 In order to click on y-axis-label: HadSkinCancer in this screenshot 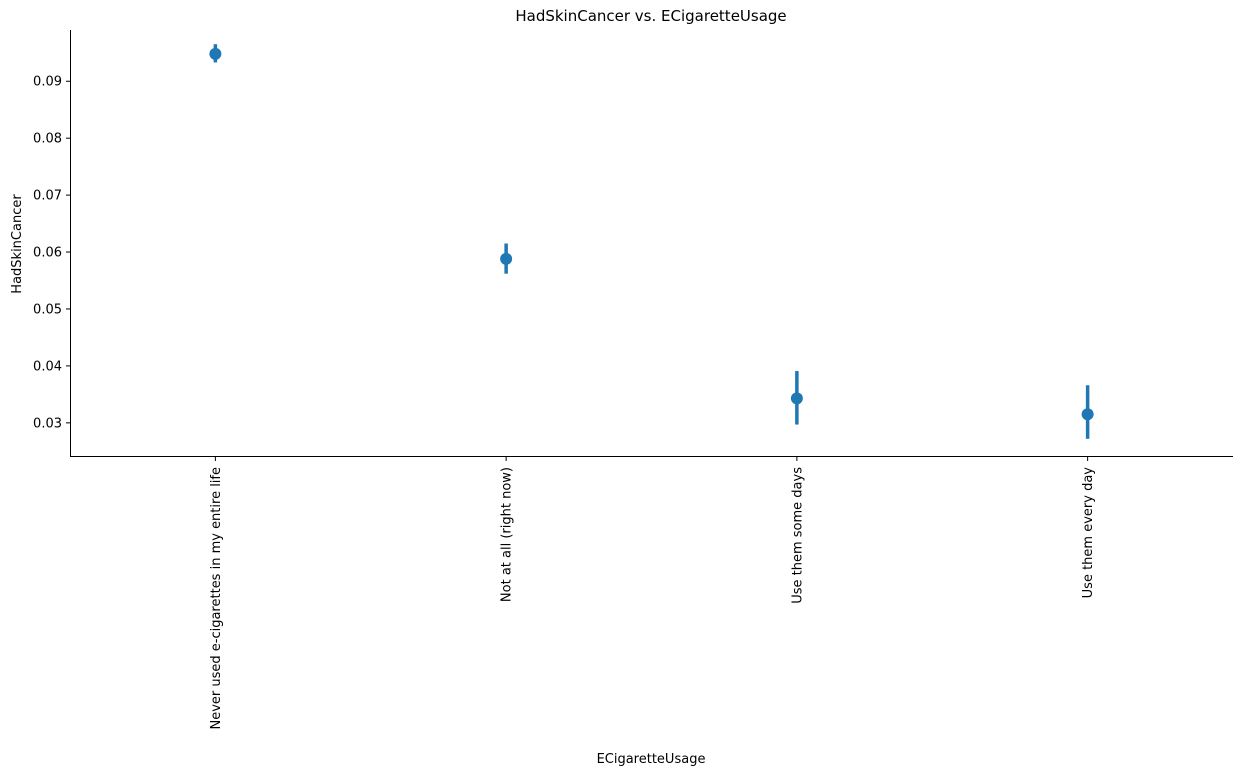, I will do `click(17, 244)`.